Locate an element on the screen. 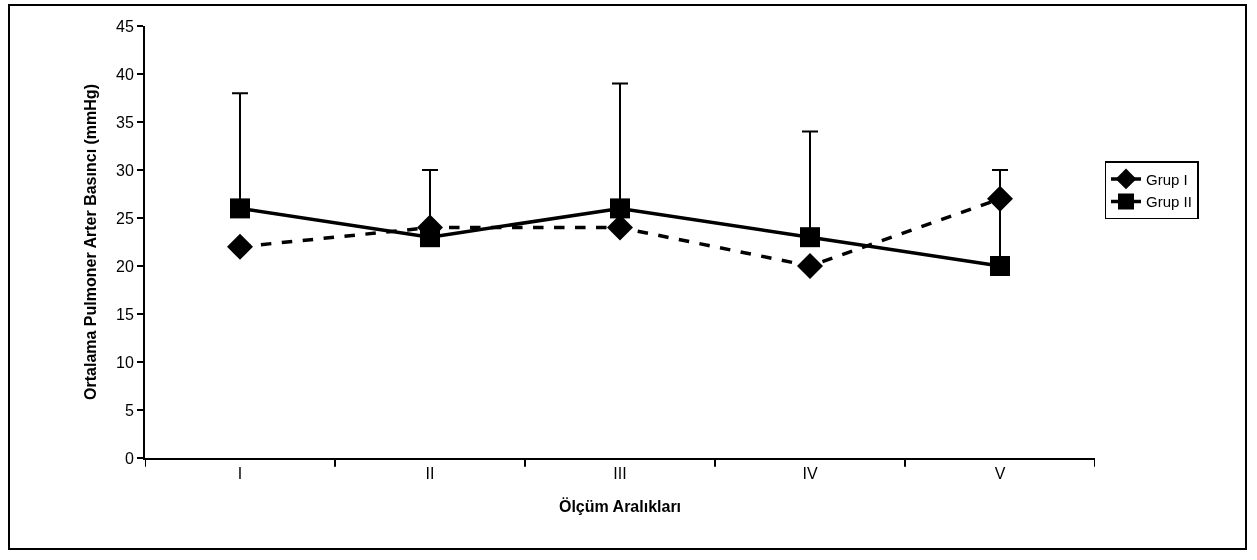 The height and width of the screenshot is (560, 1257). legend-label: Grup II is located at coordinates (1169, 202).